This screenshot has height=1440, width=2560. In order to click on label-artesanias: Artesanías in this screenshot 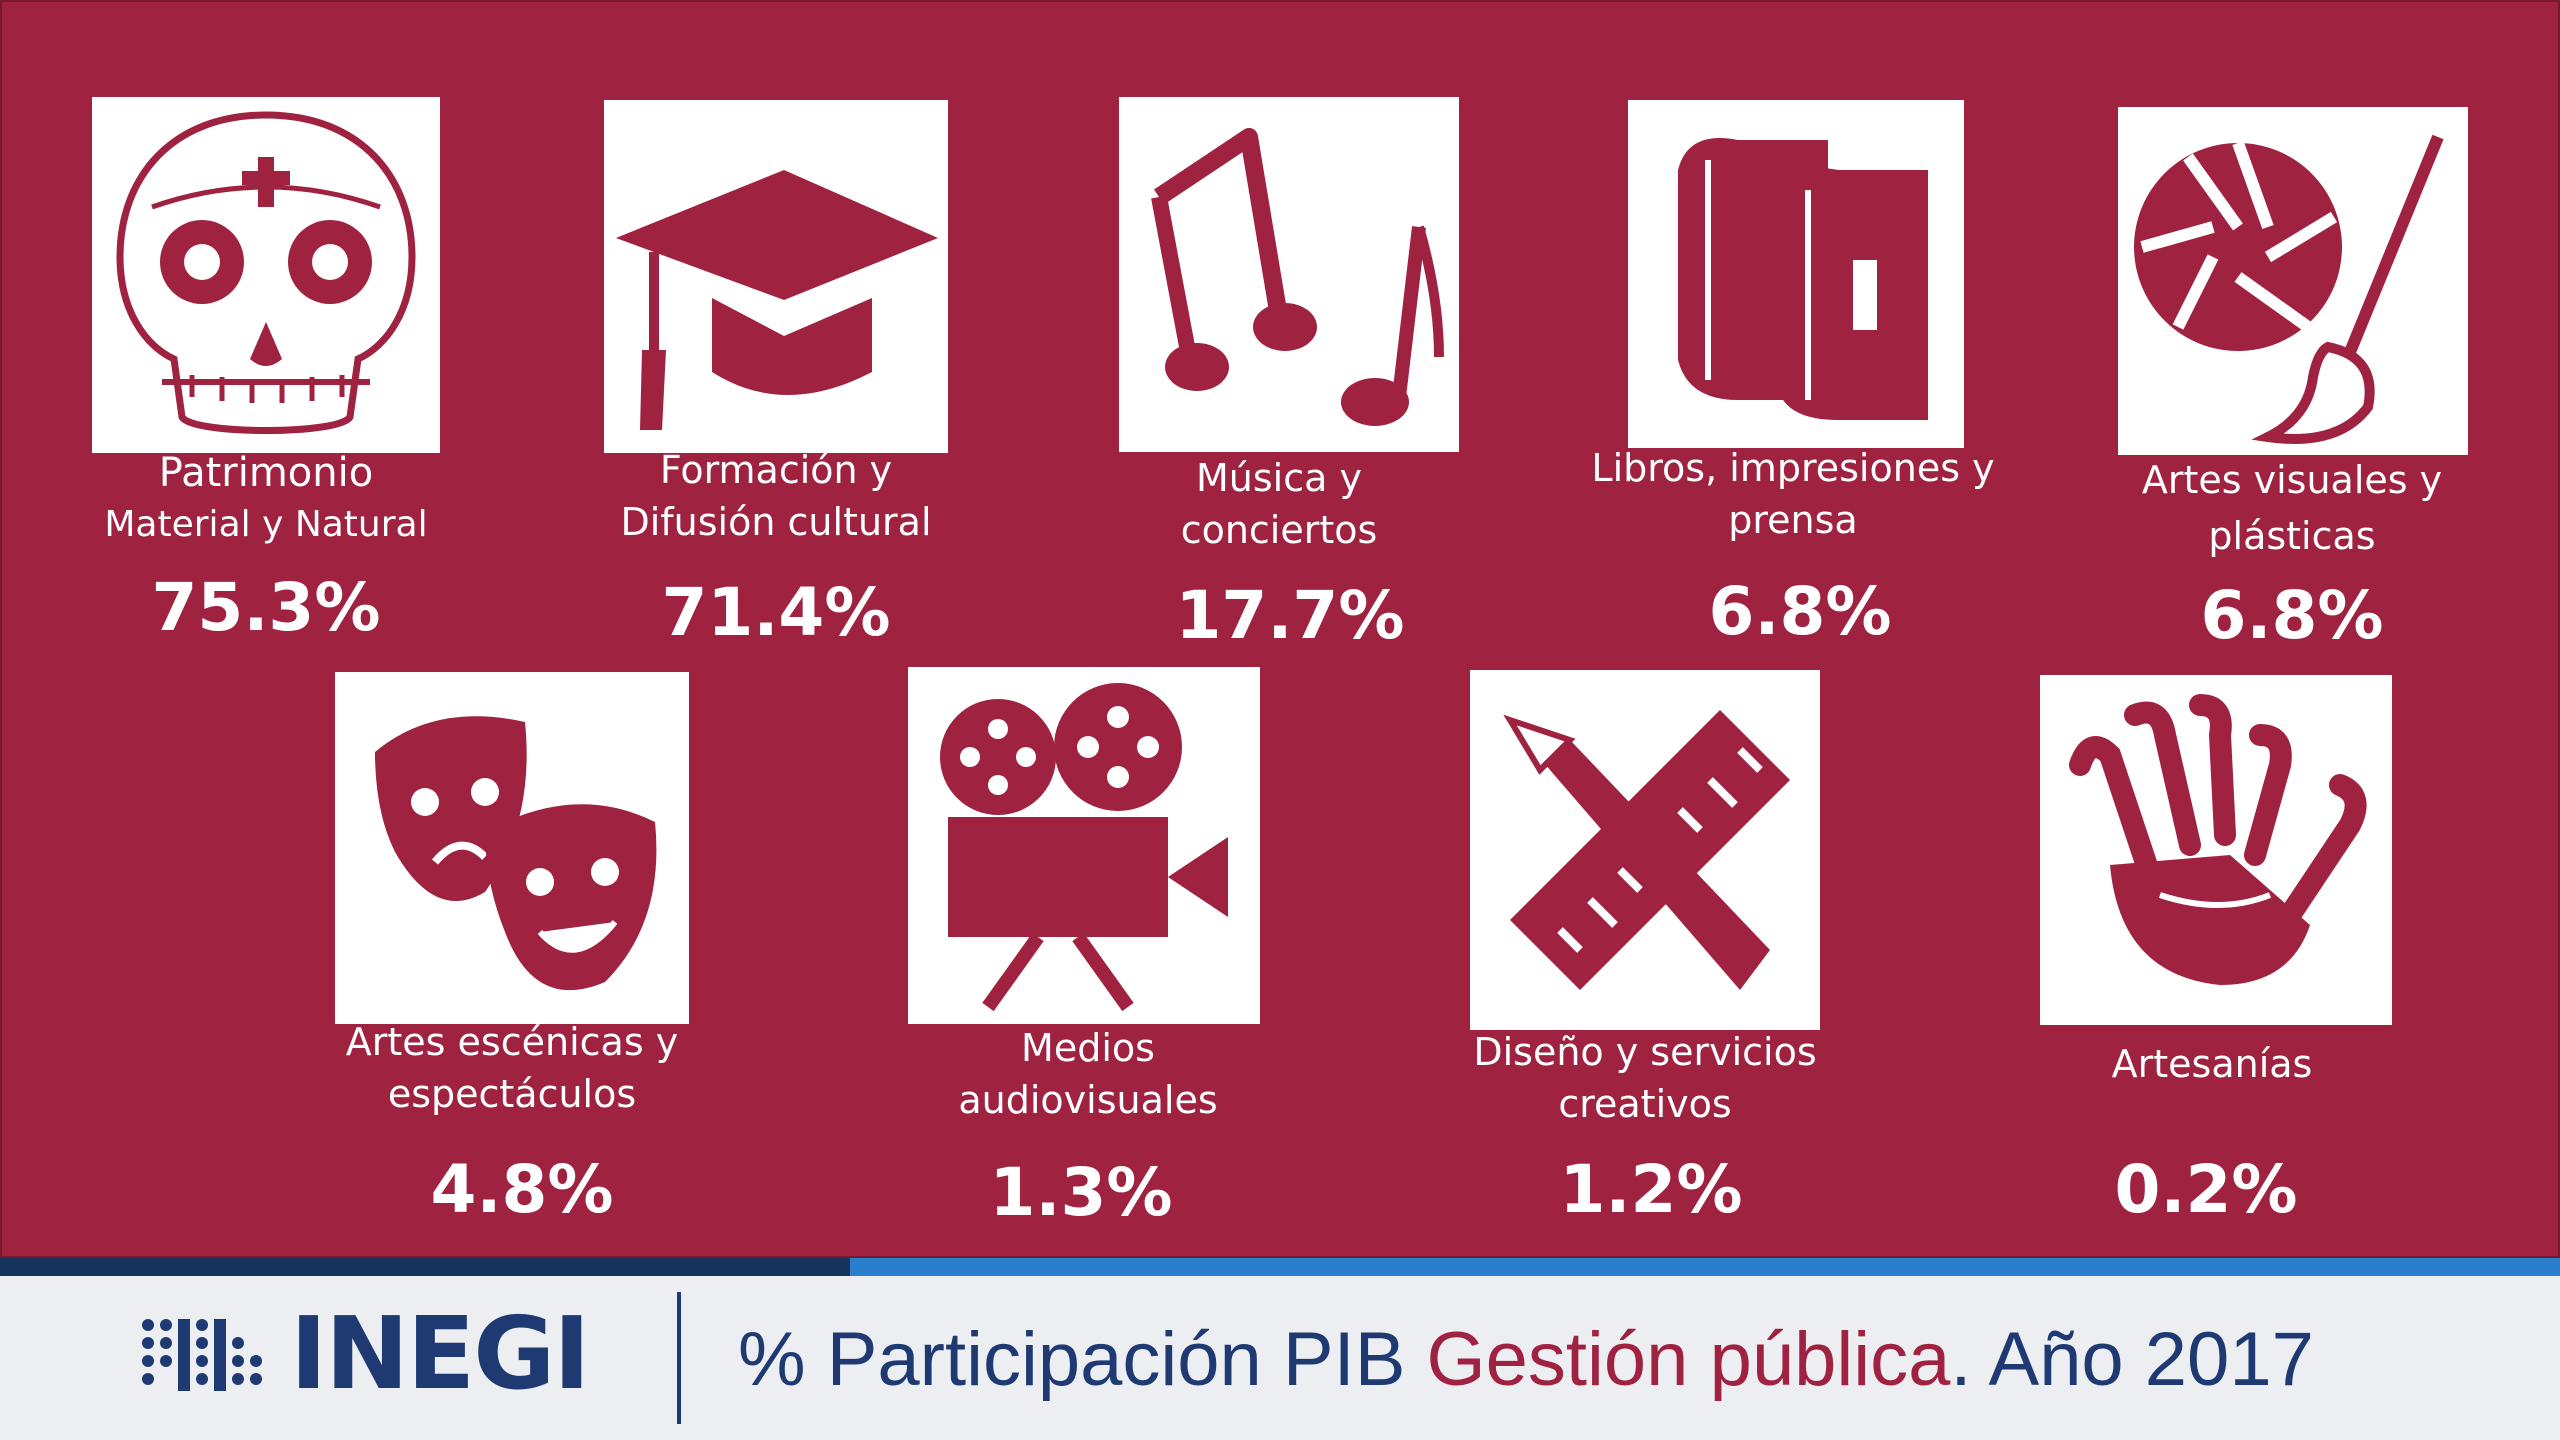, I will do `click(2212, 1064)`.